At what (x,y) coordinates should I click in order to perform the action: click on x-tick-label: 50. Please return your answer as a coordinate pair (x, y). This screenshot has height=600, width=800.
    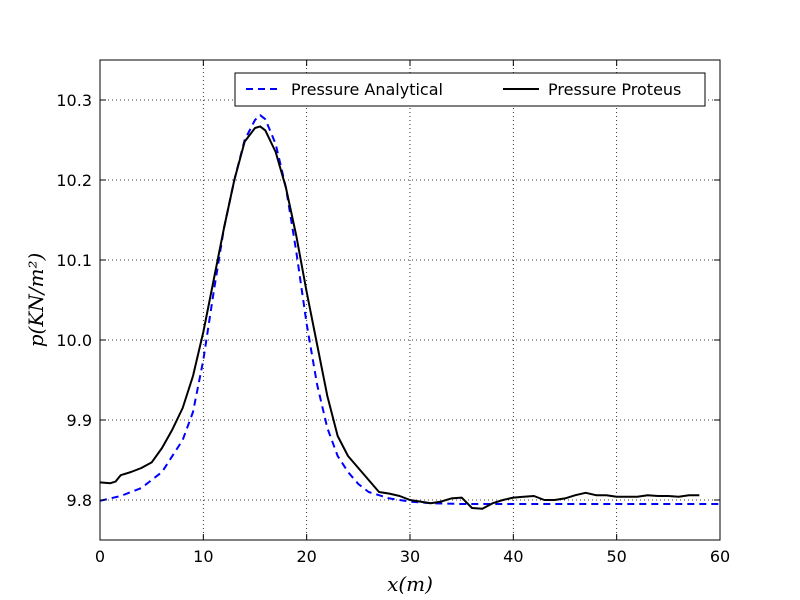
    Looking at the image, I should click on (616, 556).